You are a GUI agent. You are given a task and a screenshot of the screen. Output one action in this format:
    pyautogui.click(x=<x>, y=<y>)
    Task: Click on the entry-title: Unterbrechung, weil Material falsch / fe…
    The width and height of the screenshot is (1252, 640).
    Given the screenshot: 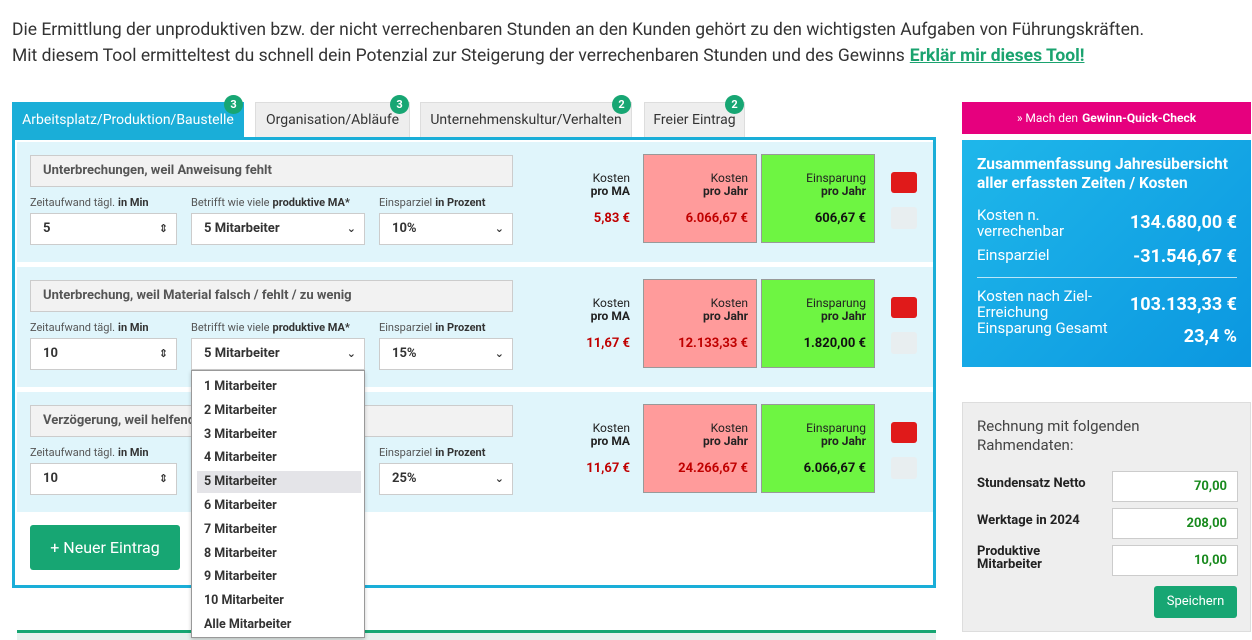 What is the action you would take?
    pyautogui.click(x=271, y=296)
    